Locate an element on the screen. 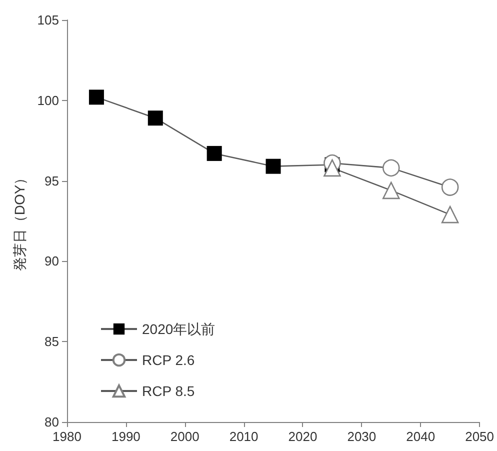 The image size is (497, 451). x-tick-label: 2040 is located at coordinates (421, 436).